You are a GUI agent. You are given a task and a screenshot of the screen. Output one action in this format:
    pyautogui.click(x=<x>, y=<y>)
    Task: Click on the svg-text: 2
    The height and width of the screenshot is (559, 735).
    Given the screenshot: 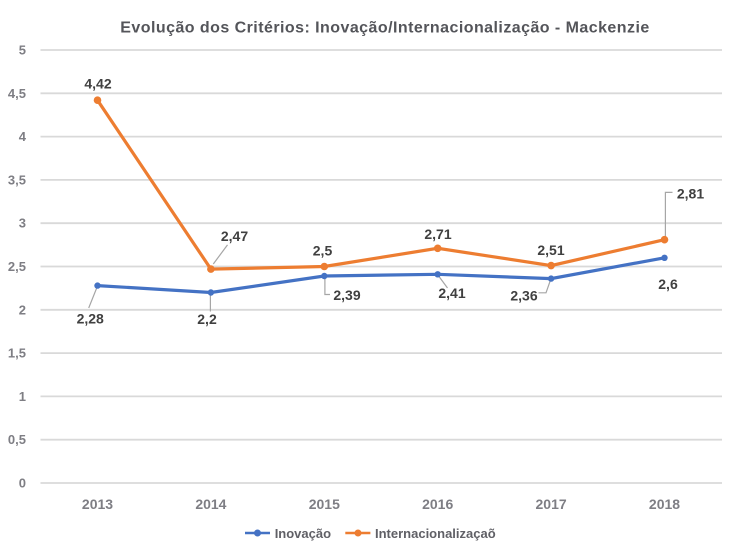 What is the action you would take?
    pyautogui.click(x=22, y=309)
    